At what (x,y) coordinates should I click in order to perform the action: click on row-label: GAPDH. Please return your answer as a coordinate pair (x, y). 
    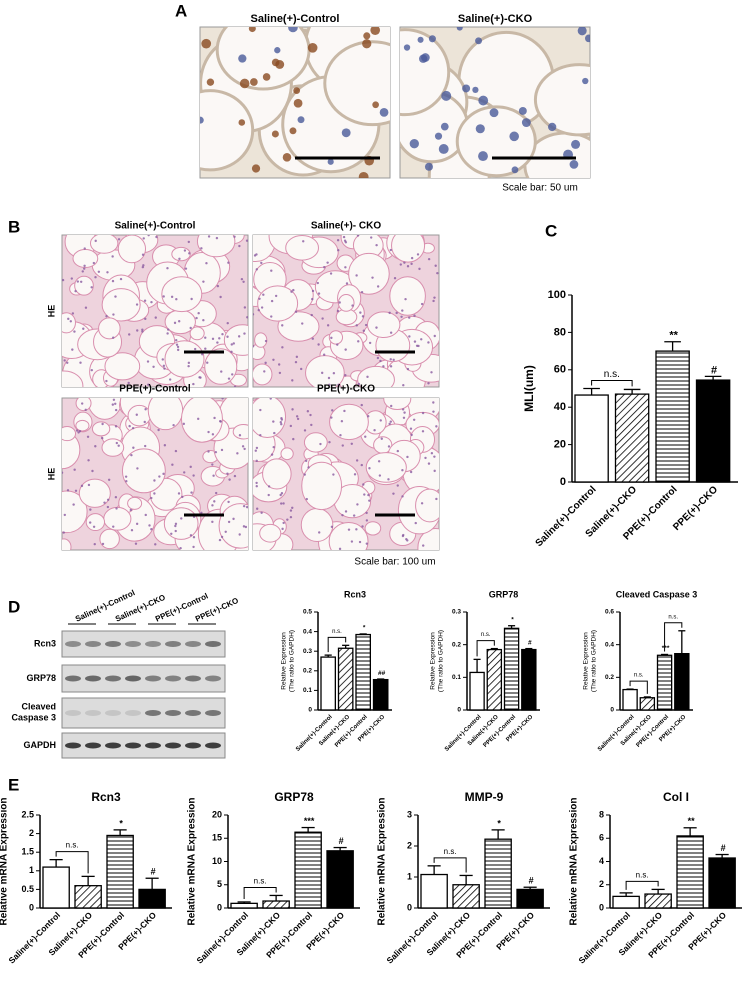
    Looking at the image, I should click on (39, 745).